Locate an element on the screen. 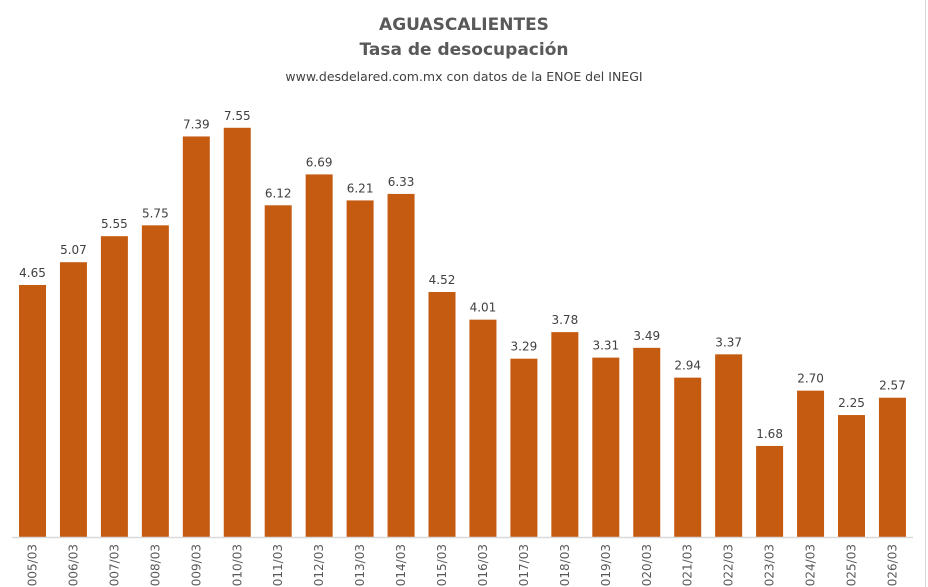  x-tick-label: 2013/03 is located at coordinates (360, 565).